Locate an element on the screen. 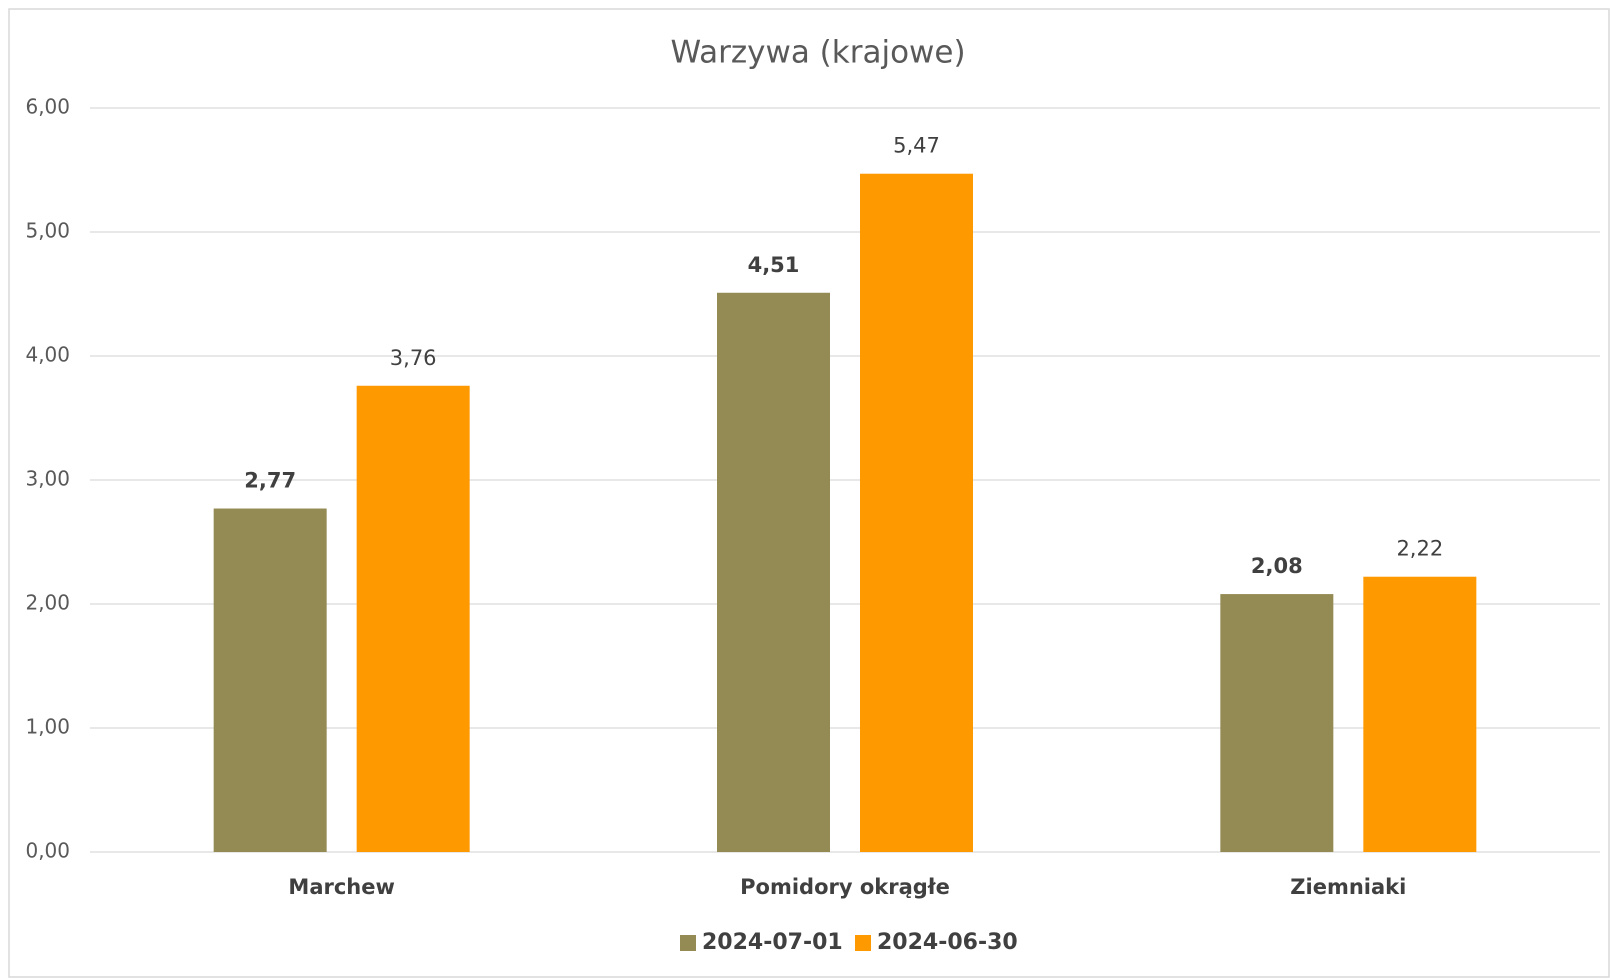 The height and width of the screenshot is (978, 1610). y-tick-label: 2,00 is located at coordinates (47, 603).